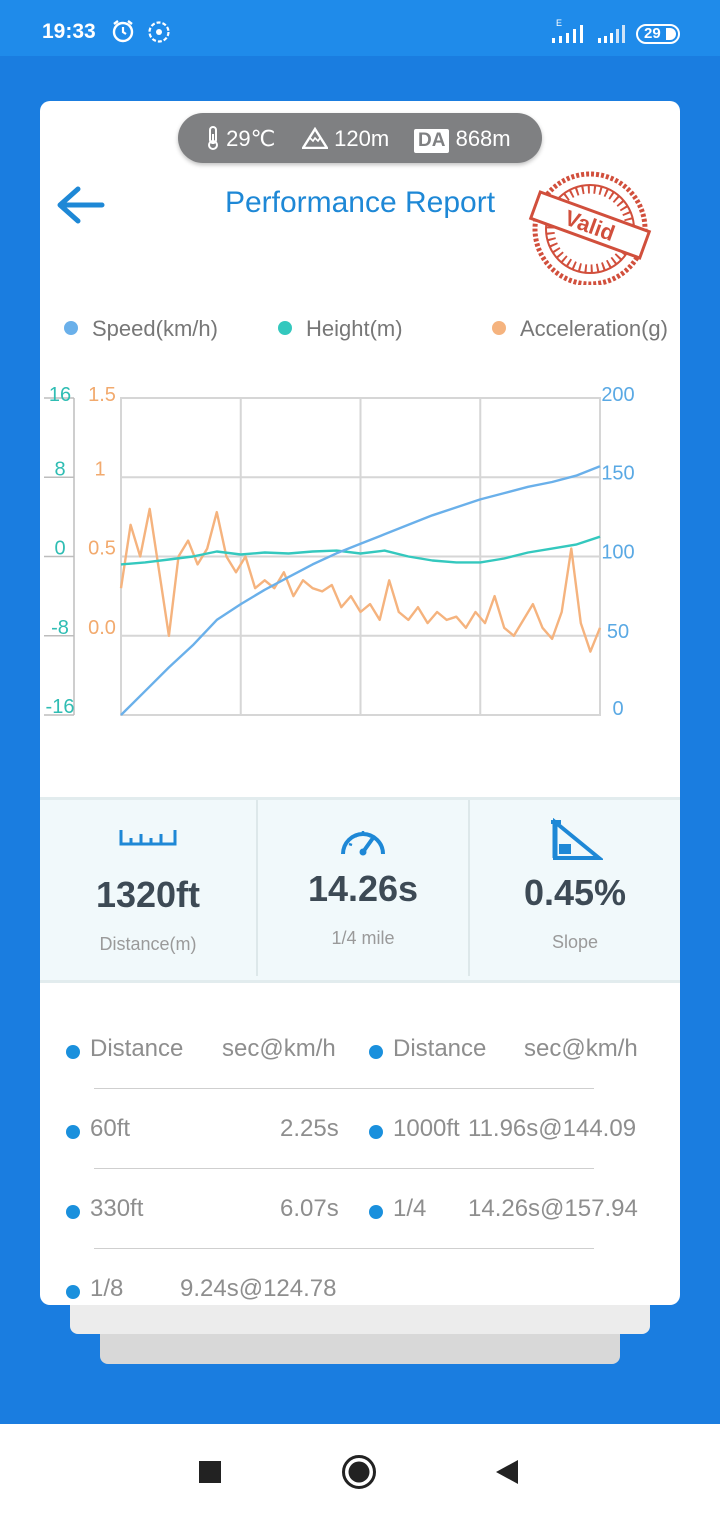  Describe the element at coordinates (426, 1128) in the screenshot. I see `row-right-distance: 1000ft` at that location.